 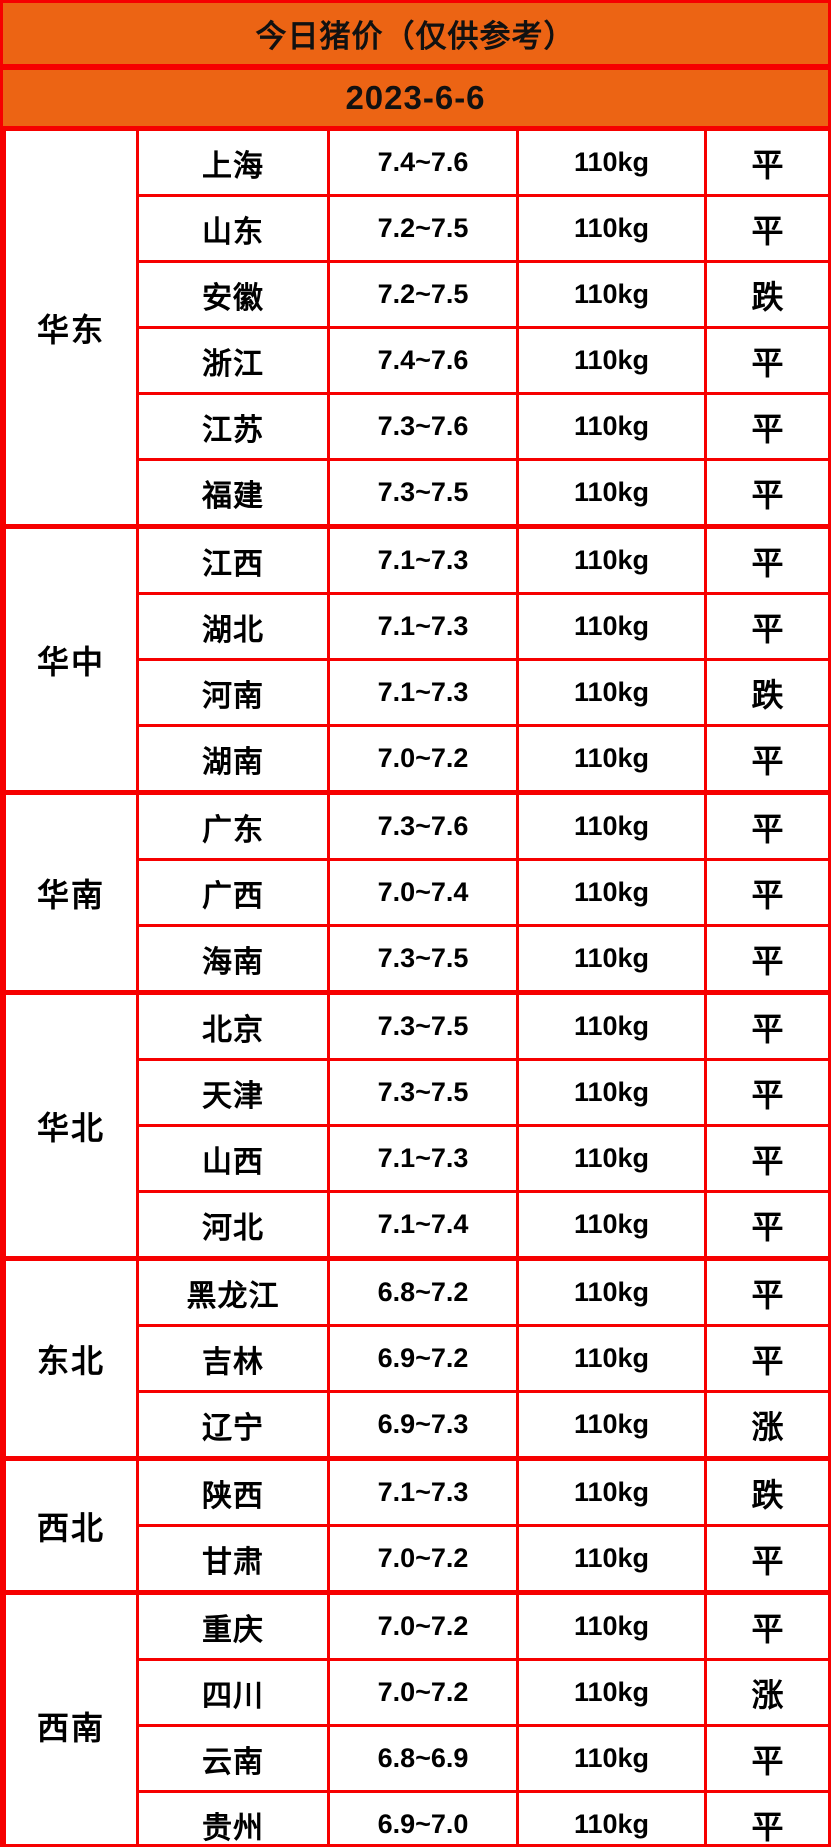 I want to click on table-row: 华中 江西 7.1~7.3 110kg 平, so click(x=415, y=659).